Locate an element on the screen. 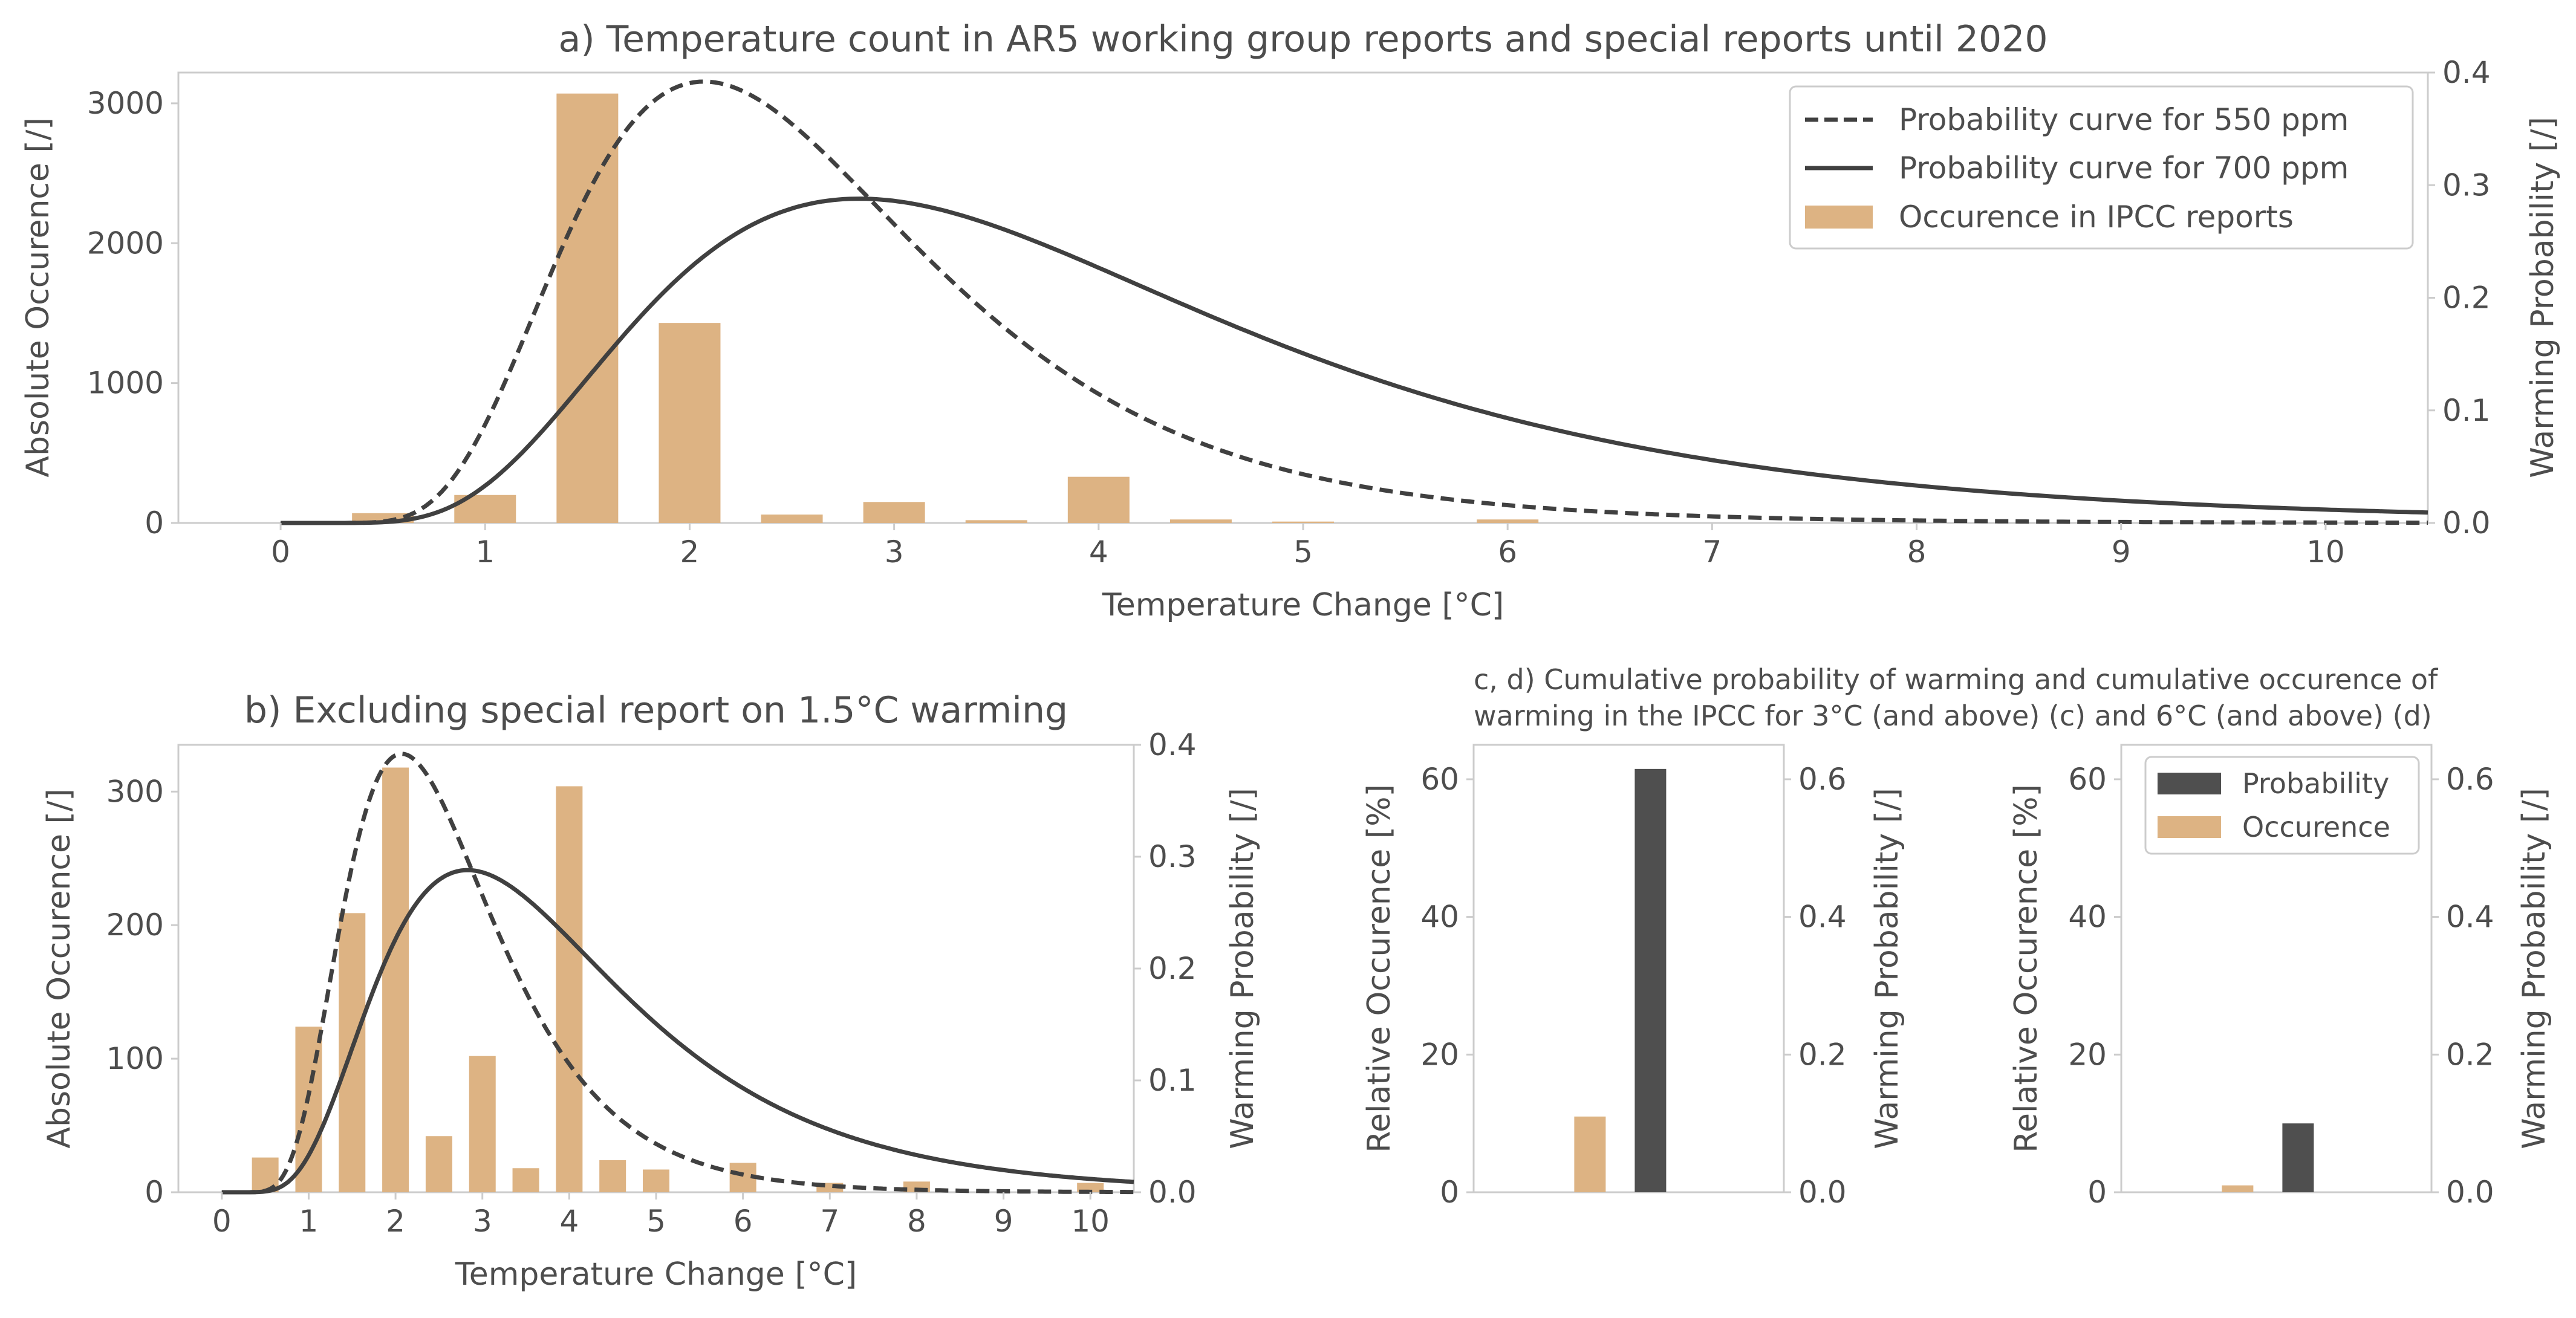 This screenshot has width=2576, height=1318. legend-swatch-occurence is located at coordinates (1839, 217).